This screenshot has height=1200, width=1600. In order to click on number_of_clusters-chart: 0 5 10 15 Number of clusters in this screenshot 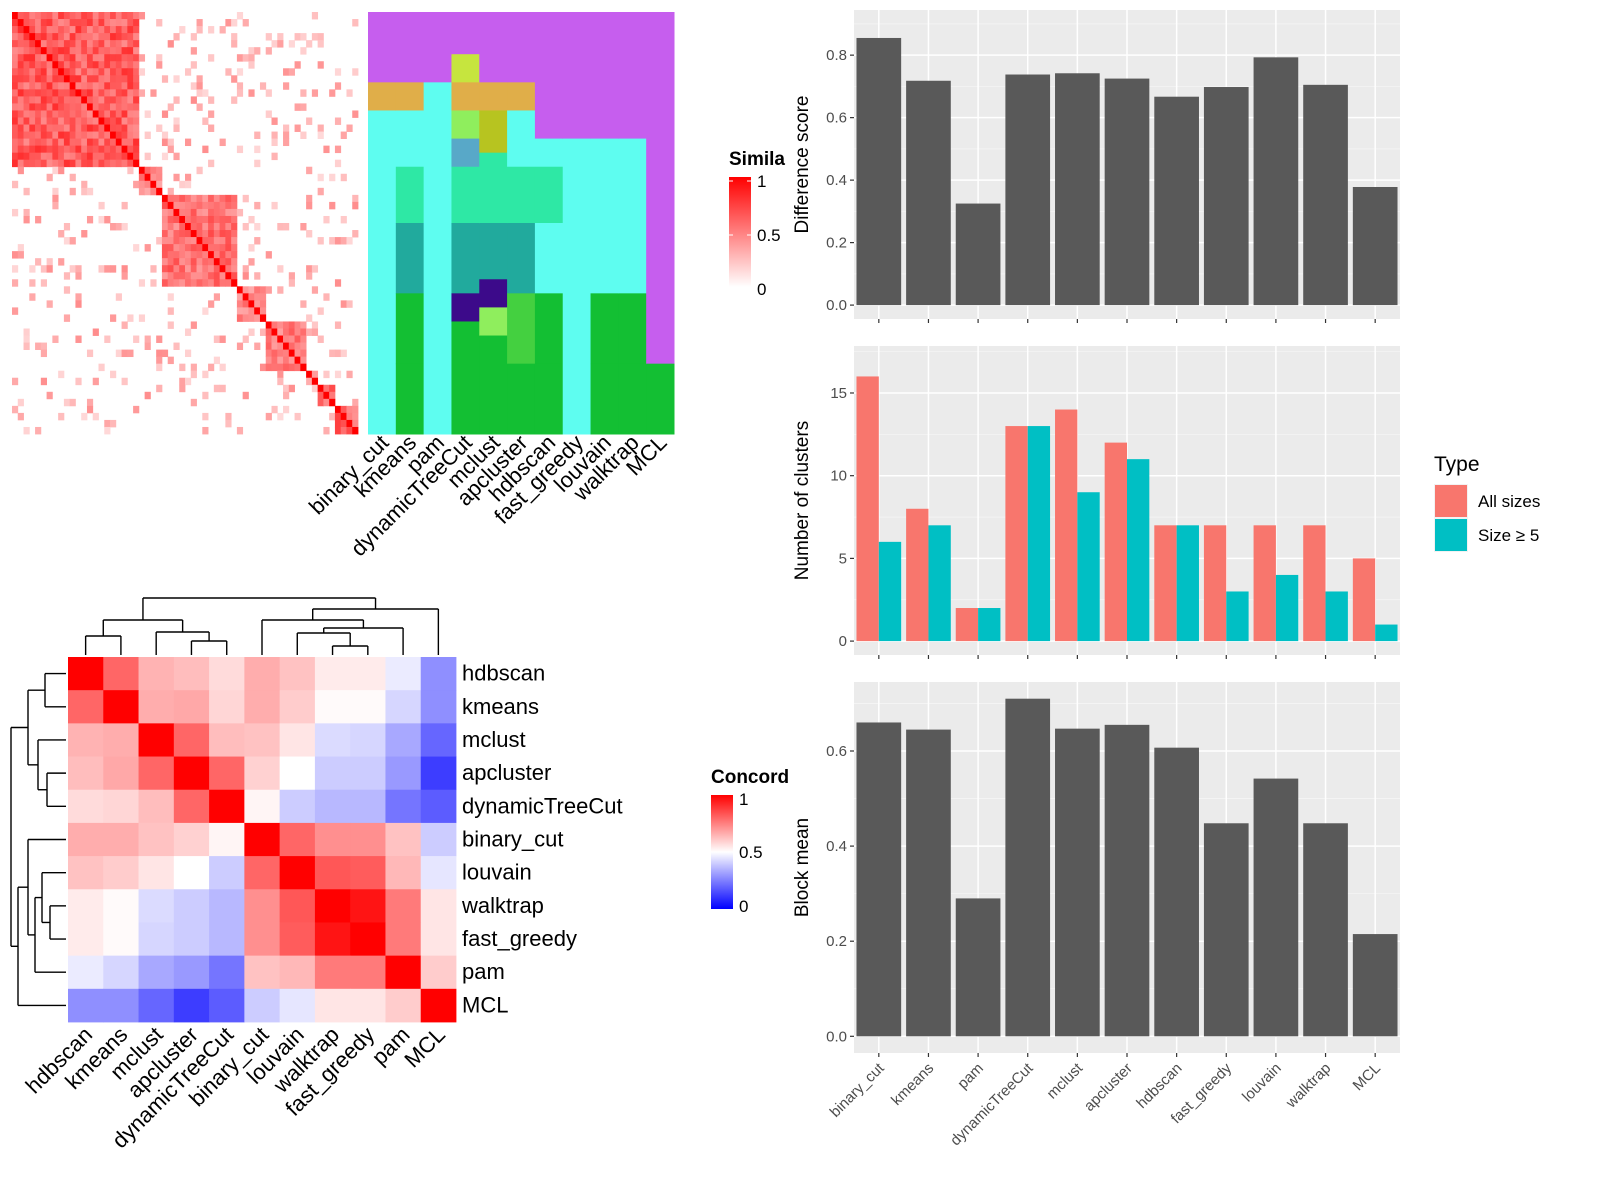, I will do `click(1096, 502)`.